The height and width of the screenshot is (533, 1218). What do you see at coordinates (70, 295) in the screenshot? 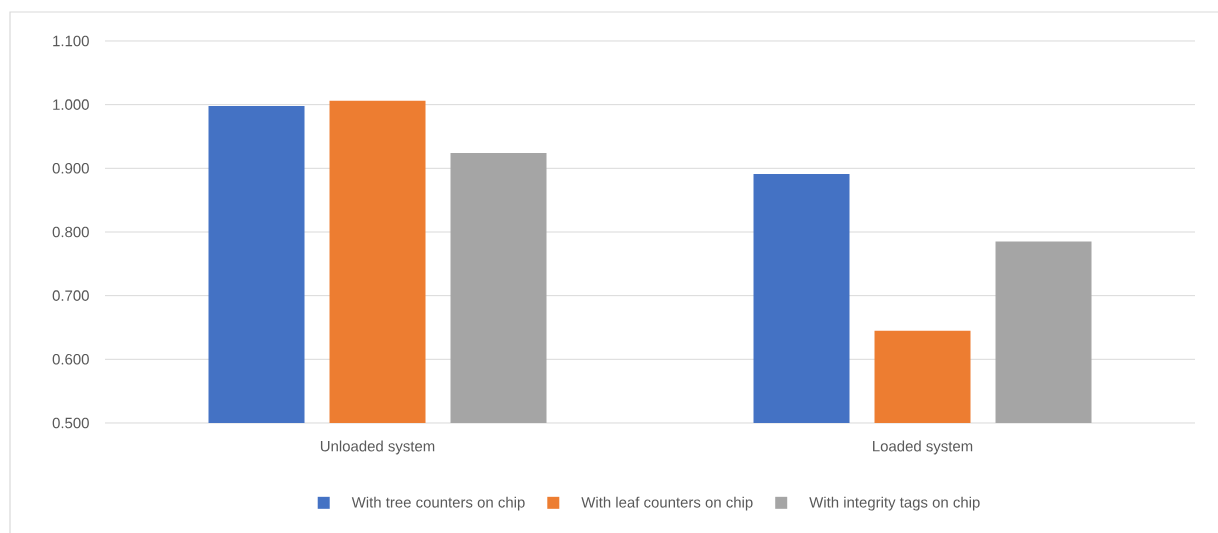
I see `y-tick-label: 0.700` at bounding box center [70, 295].